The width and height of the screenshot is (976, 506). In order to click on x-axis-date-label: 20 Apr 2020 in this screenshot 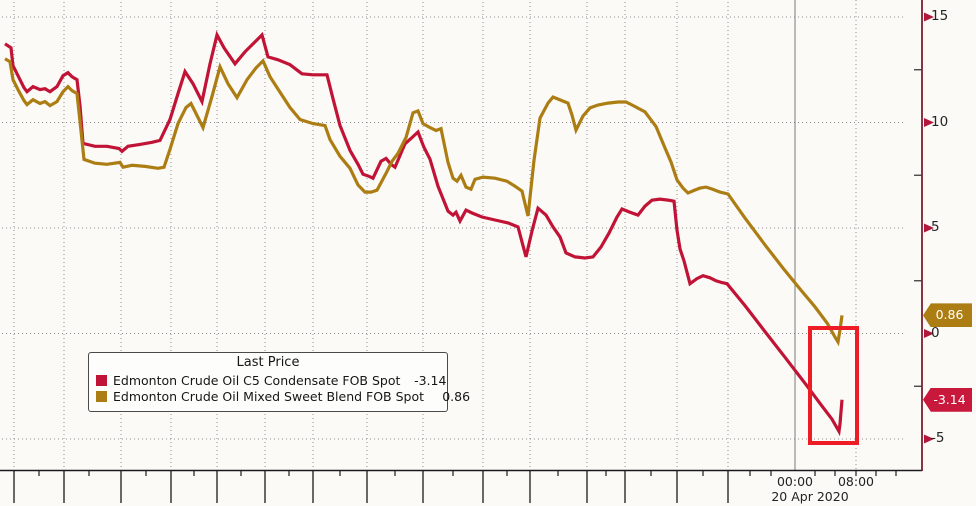, I will do `click(810, 496)`.